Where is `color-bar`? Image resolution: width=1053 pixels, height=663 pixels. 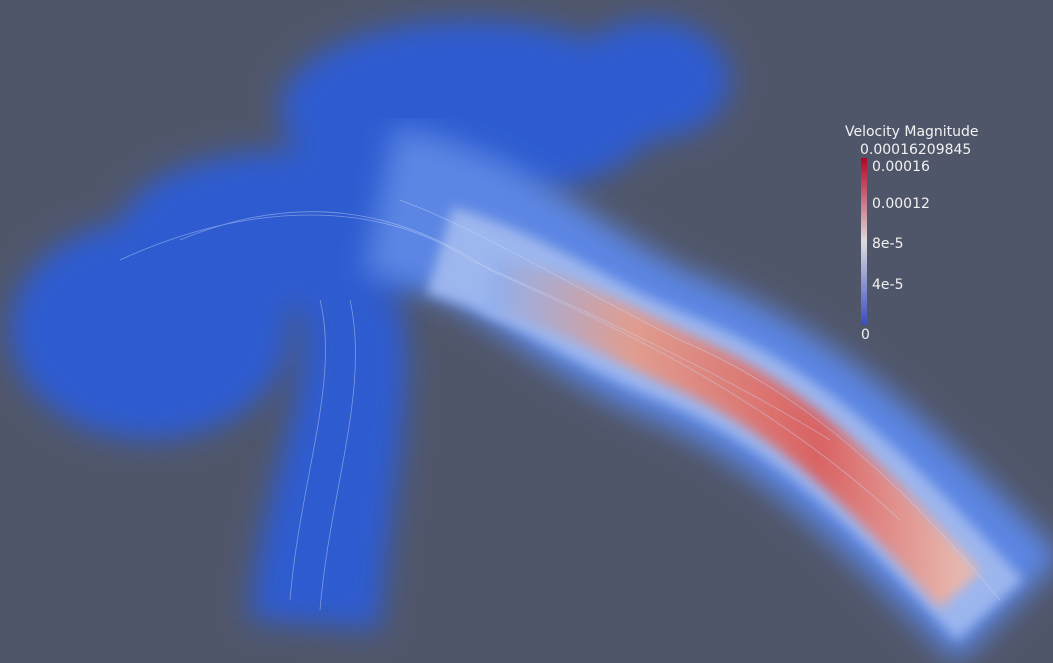 color-bar is located at coordinates (864, 241).